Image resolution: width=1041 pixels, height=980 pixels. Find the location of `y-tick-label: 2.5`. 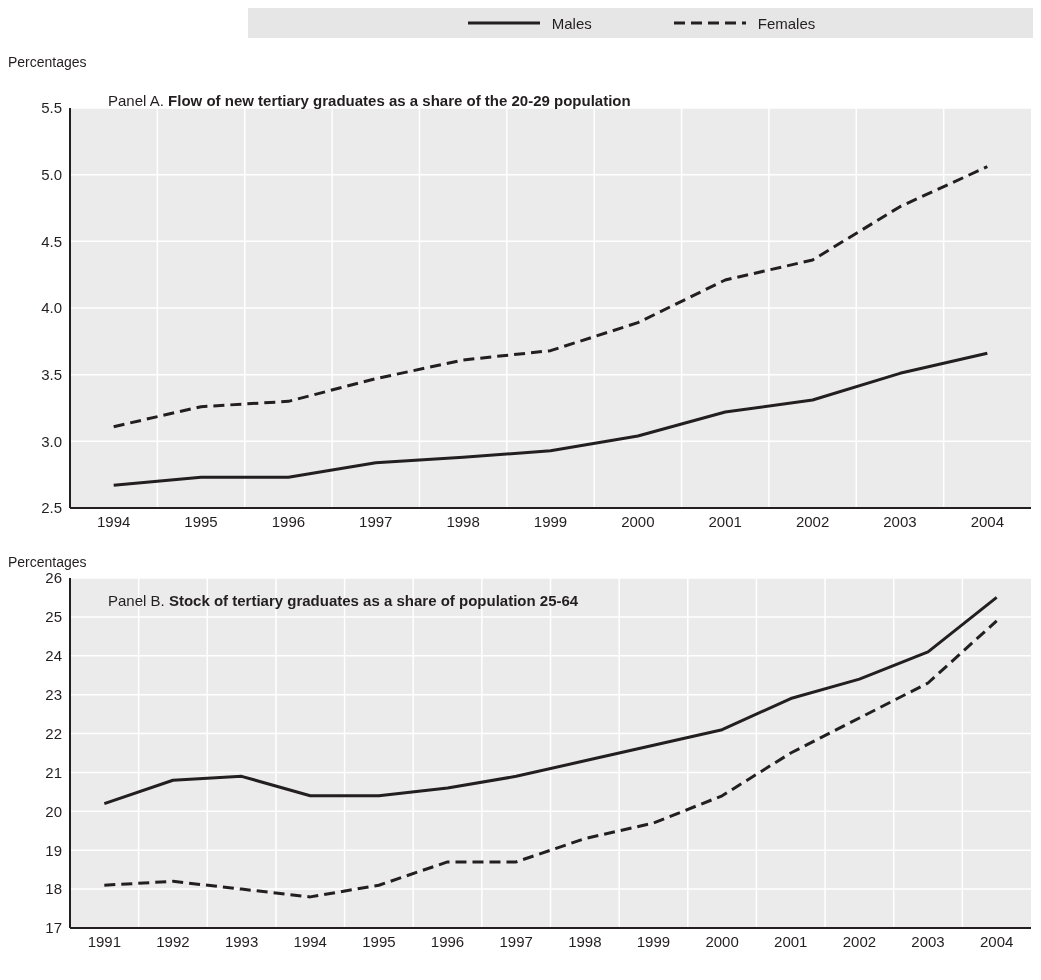

y-tick-label: 2.5 is located at coordinates (51, 508).